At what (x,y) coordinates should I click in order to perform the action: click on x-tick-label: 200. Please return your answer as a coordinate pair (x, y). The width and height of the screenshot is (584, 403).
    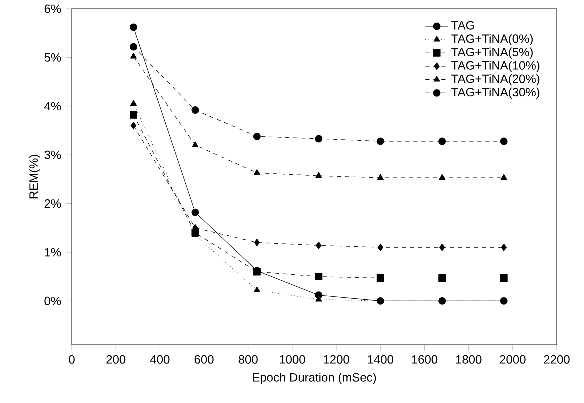
    Looking at the image, I should click on (116, 359).